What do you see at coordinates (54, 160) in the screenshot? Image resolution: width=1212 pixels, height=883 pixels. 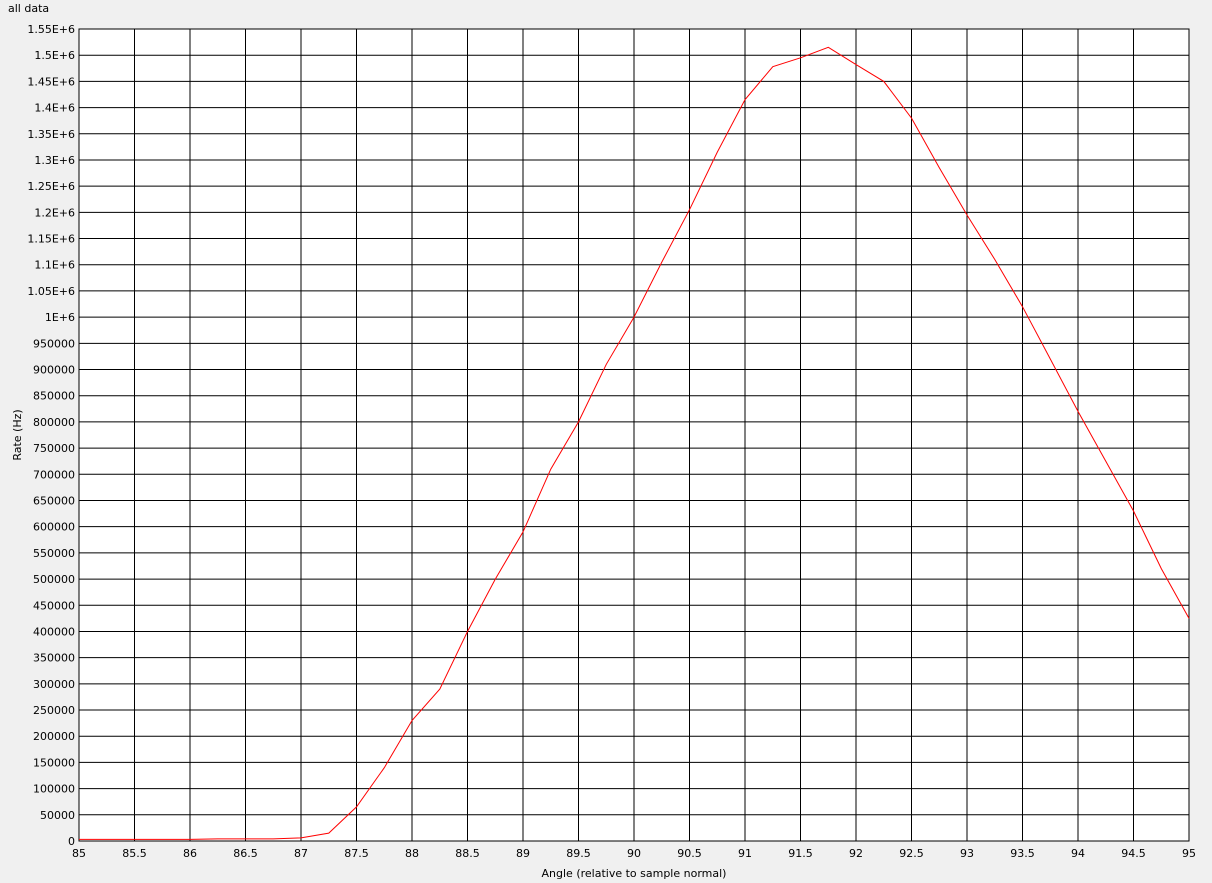 I see `y-tick-label: 1.3E+6` at bounding box center [54, 160].